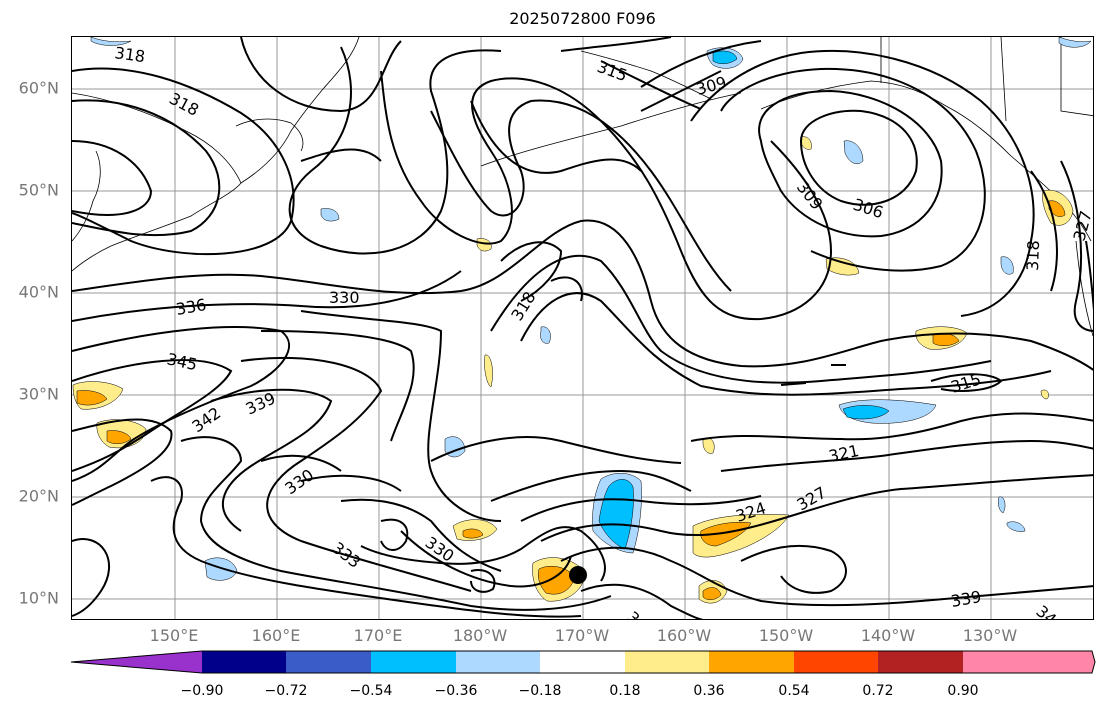 Image resolution: width=1105 pixels, height=712 pixels. I want to click on lon-label-180w: 180°W, so click(480, 635).